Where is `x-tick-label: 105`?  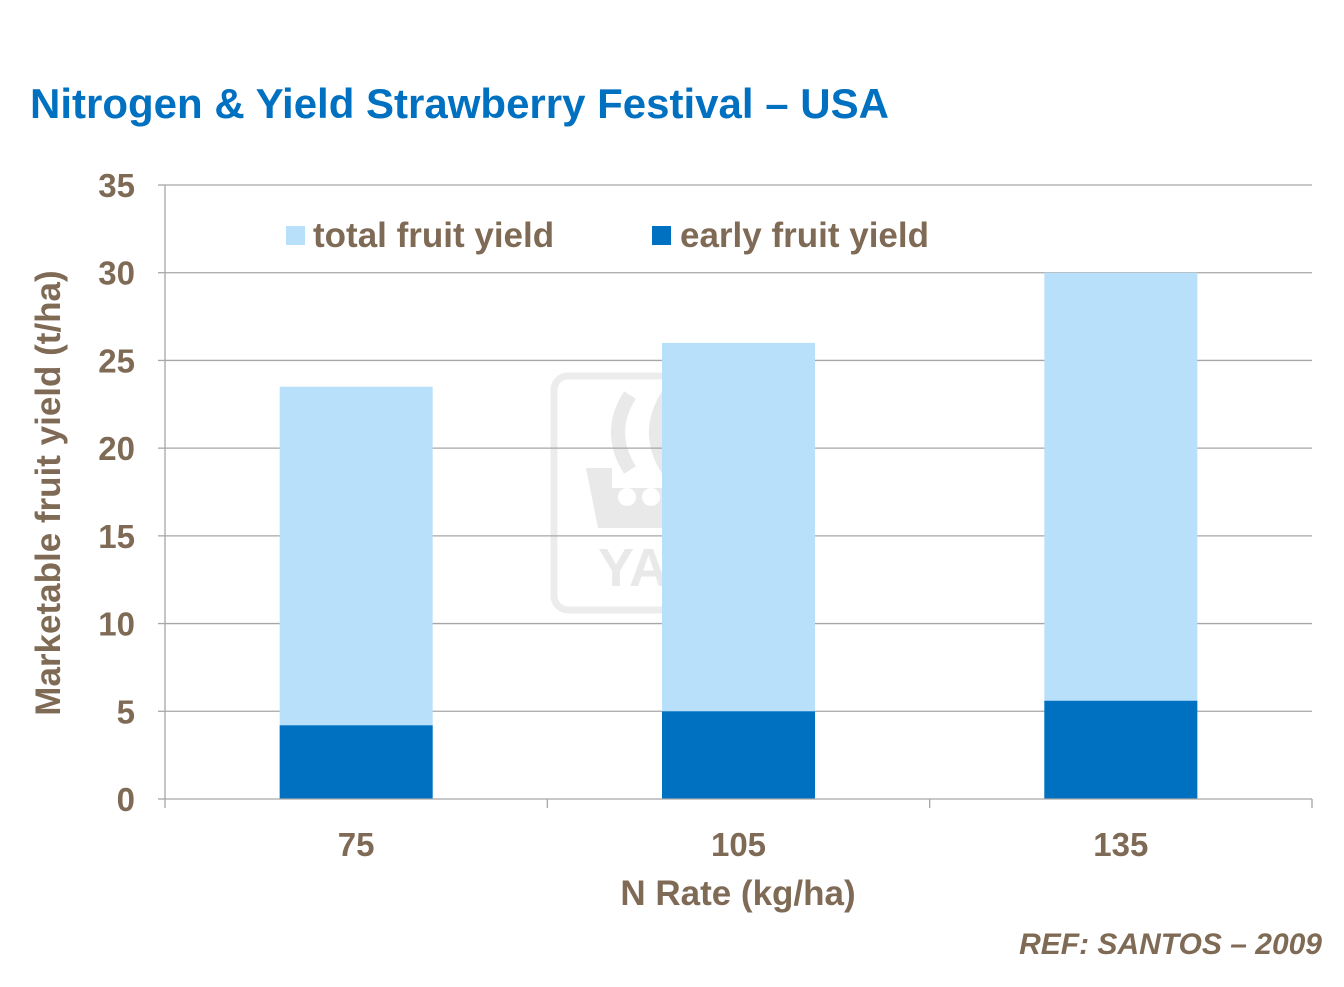 x-tick-label: 105 is located at coordinates (738, 844).